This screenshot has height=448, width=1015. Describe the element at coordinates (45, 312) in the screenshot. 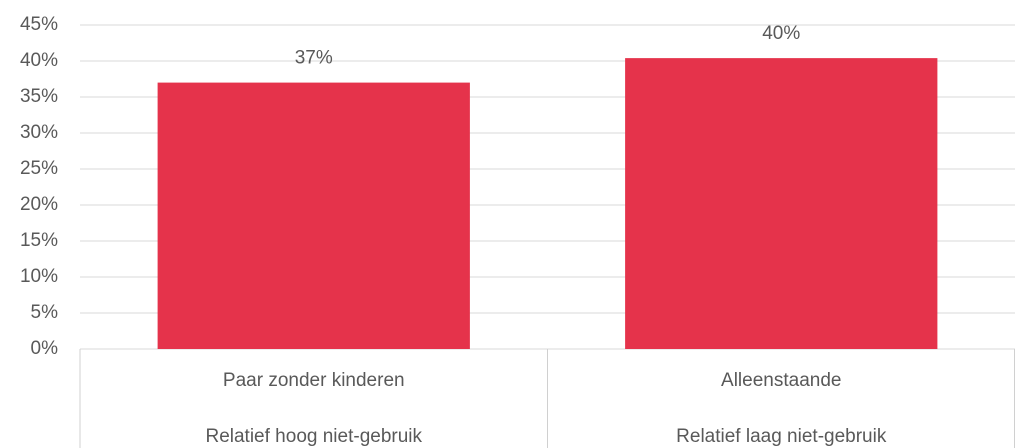

I see `y-tick-label: 5%` at that location.